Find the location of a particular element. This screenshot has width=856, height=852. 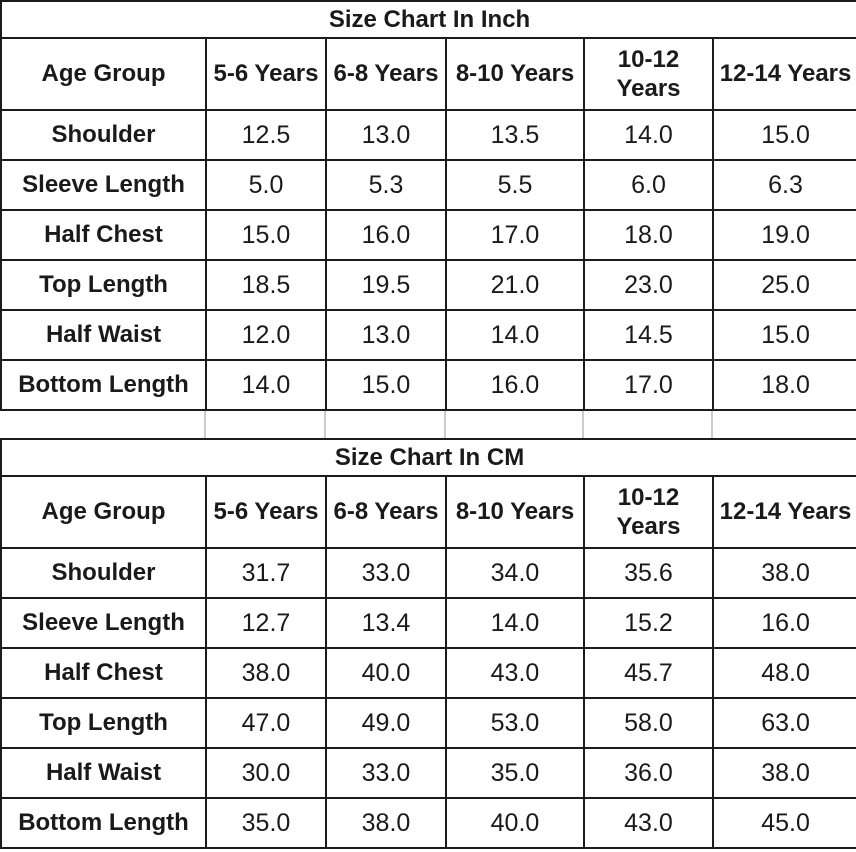

size-value: 35.6 is located at coordinates (648, 573).